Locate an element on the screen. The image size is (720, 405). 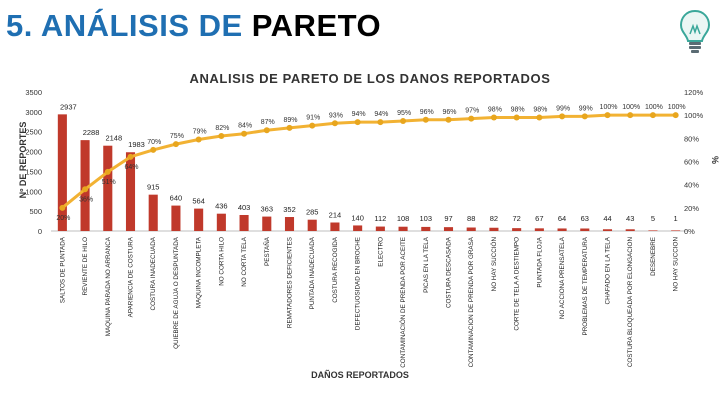
category-label: CHAFADO EN LA TELA is located at coordinates (608, 270).